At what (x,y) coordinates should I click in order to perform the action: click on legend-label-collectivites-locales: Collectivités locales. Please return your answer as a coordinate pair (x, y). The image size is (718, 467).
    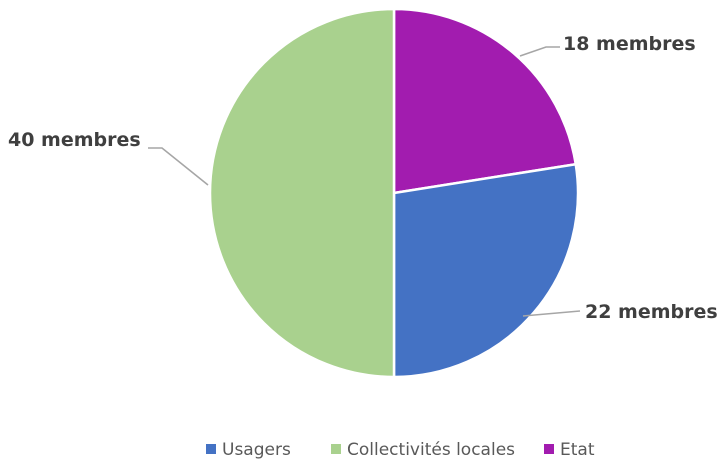
    Looking at the image, I should click on (431, 450).